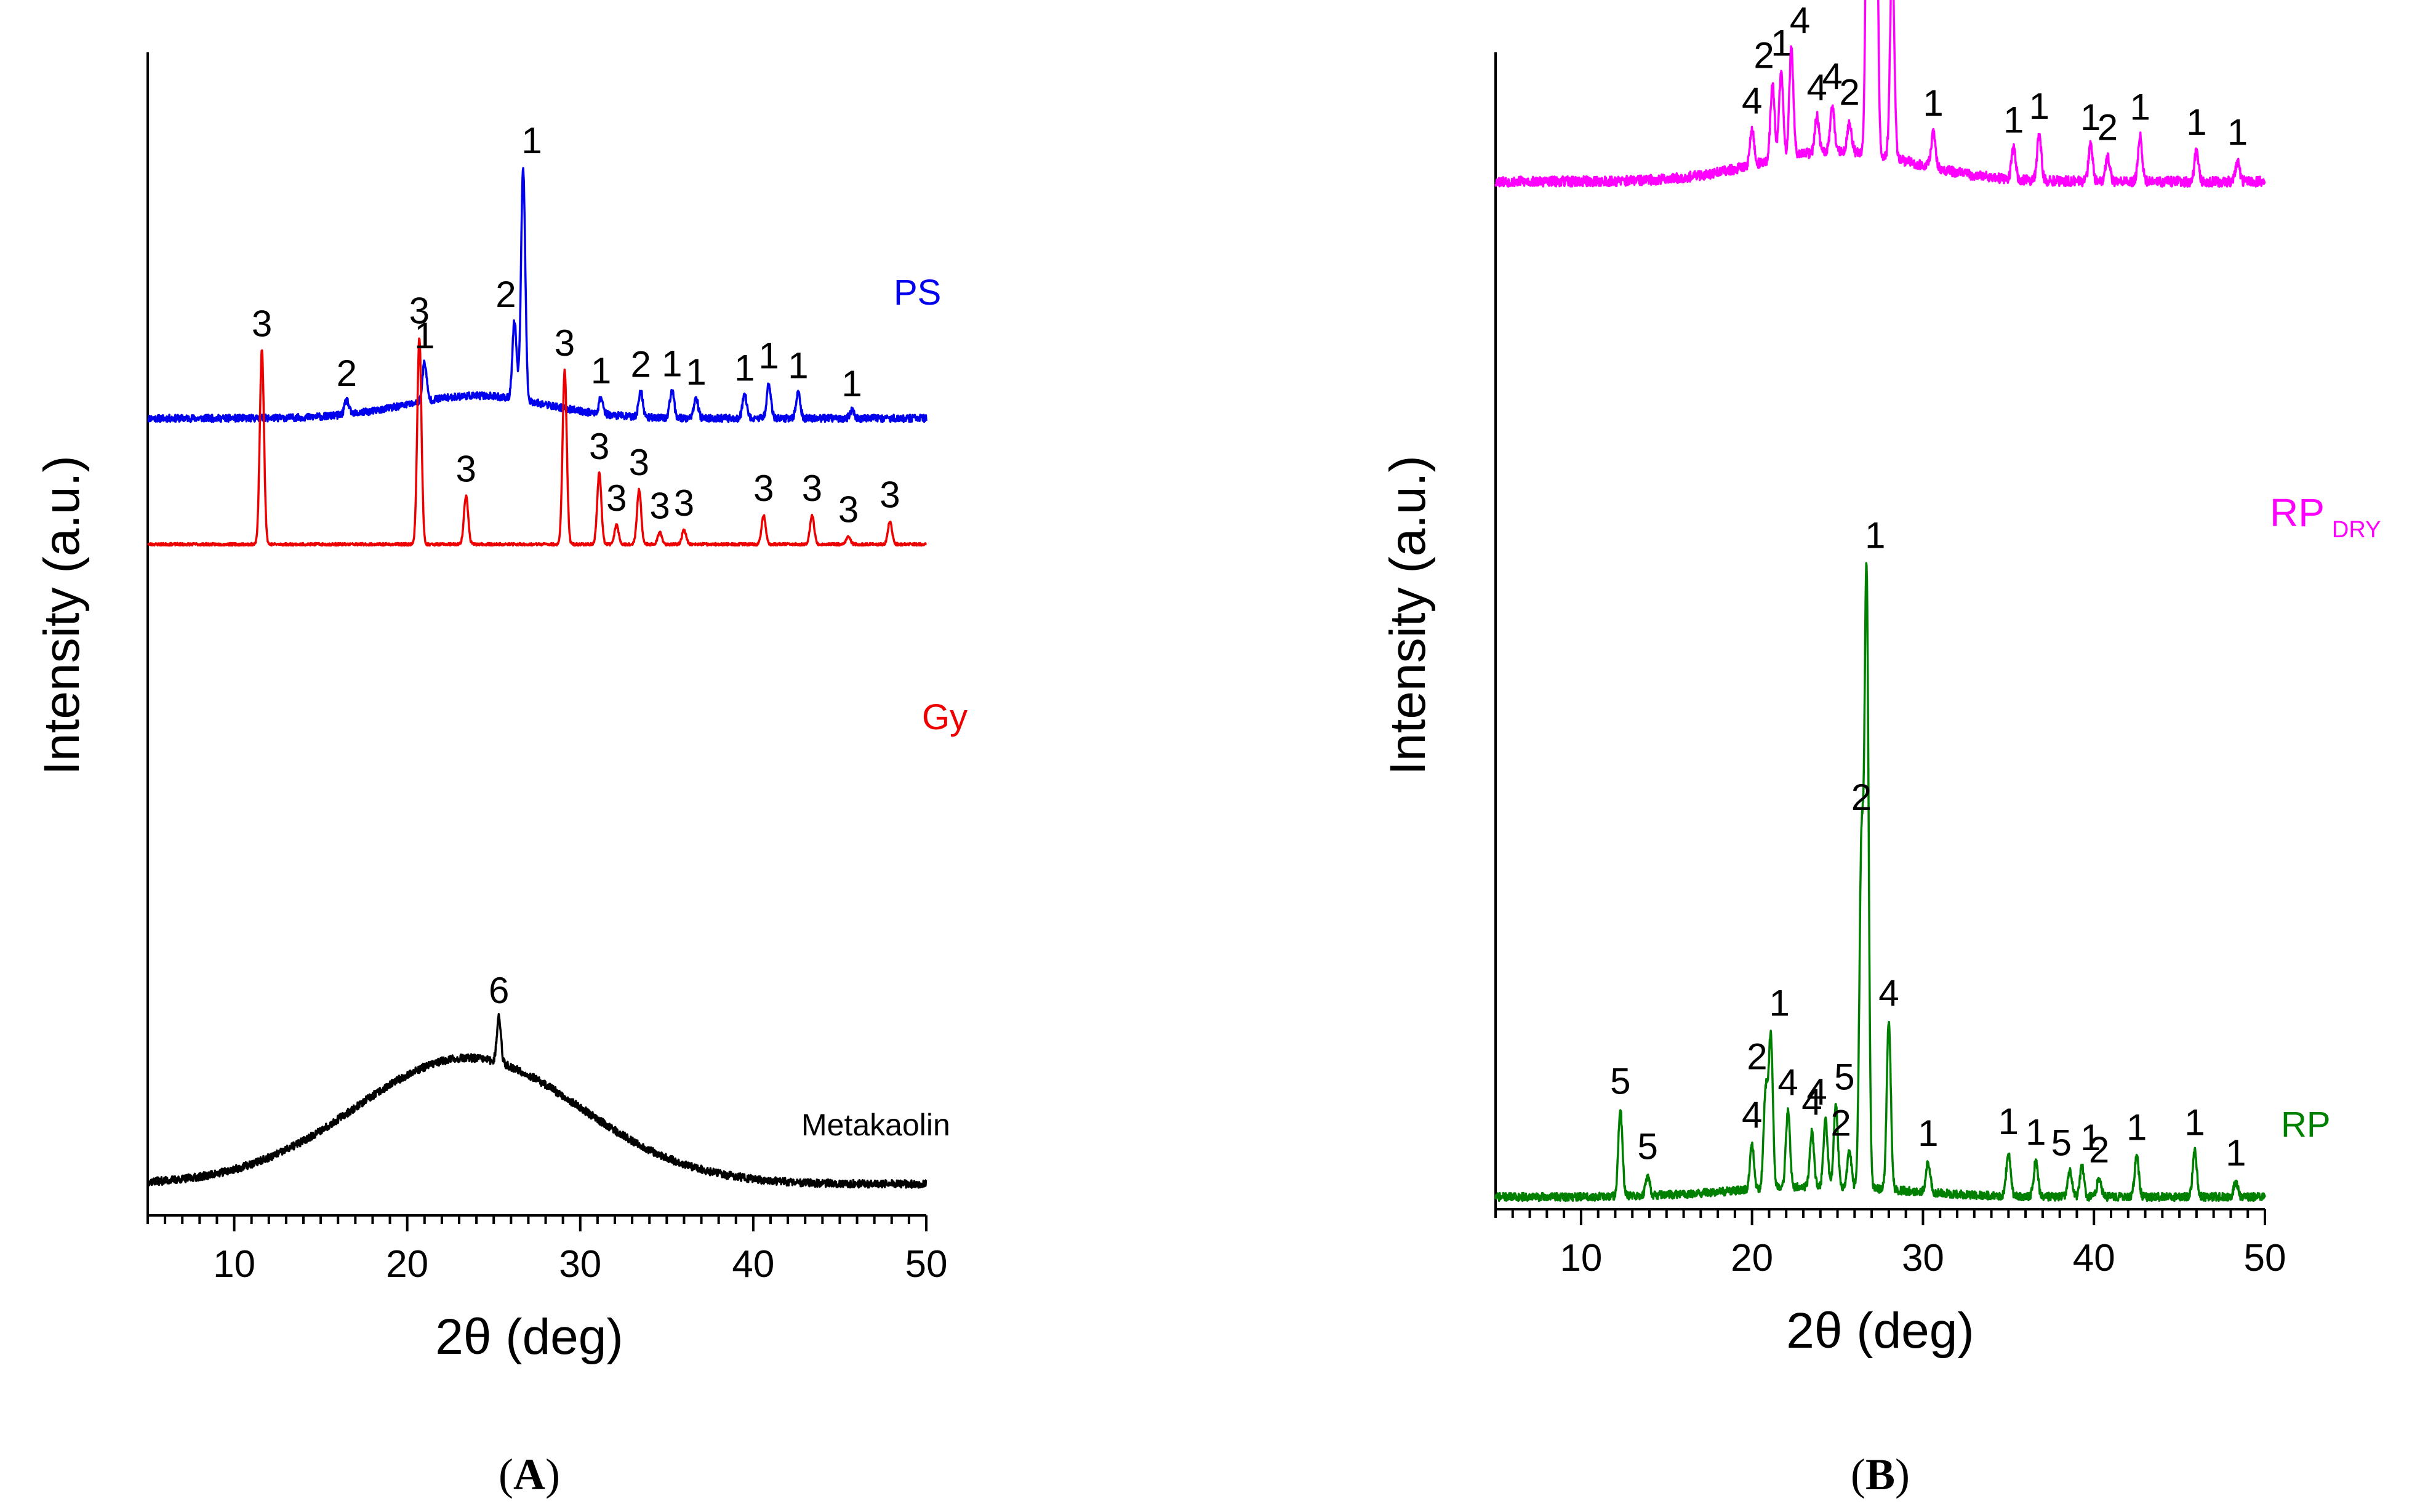 This screenshot has height=1512, width=2412. Describe the element at coordinates (1880, 1331) in the screenshot. I see `panel-b-x-axis-label: 2θ (deg)` at that location.